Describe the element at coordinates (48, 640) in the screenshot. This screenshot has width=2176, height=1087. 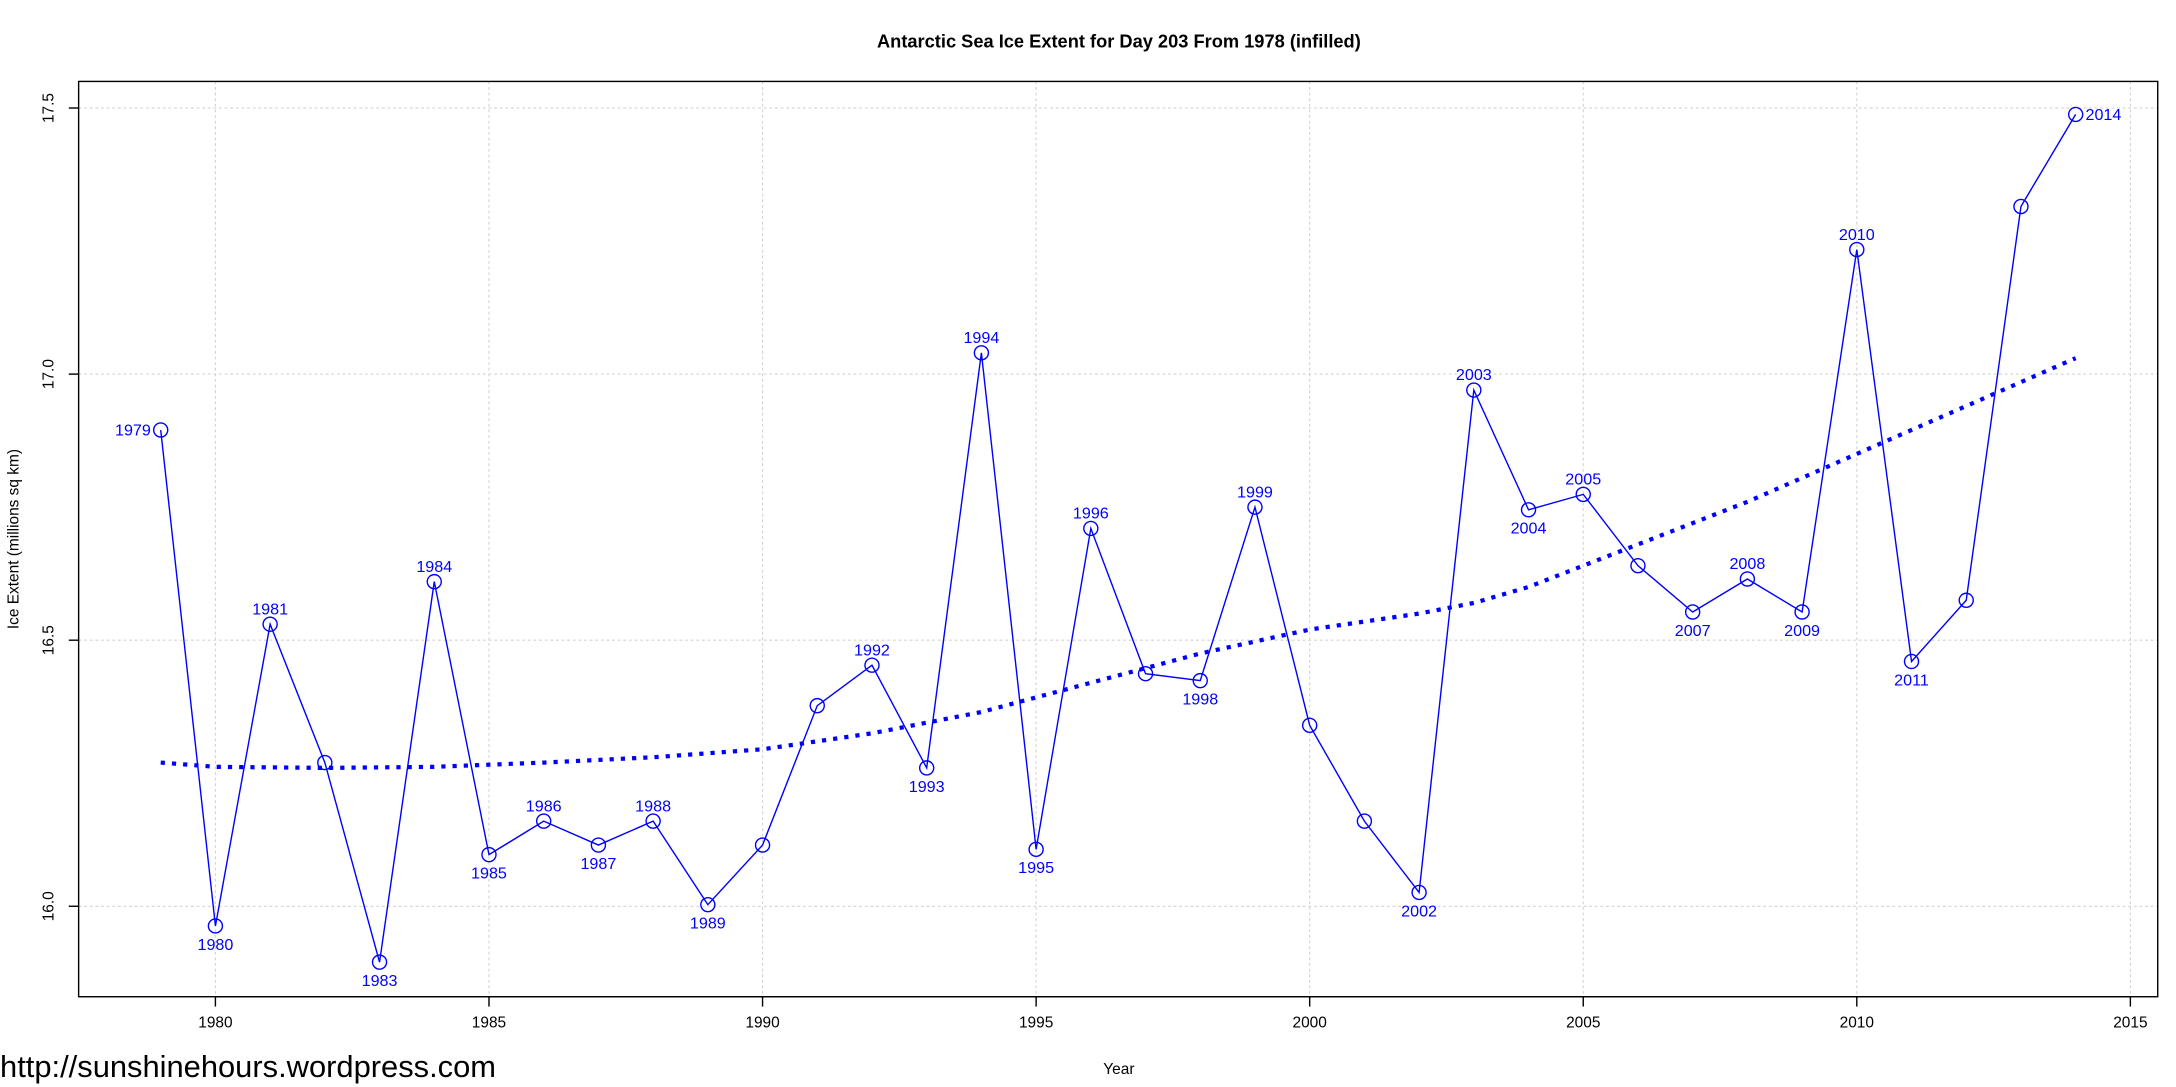
I see `y-tick-label: 16.5` at that location.